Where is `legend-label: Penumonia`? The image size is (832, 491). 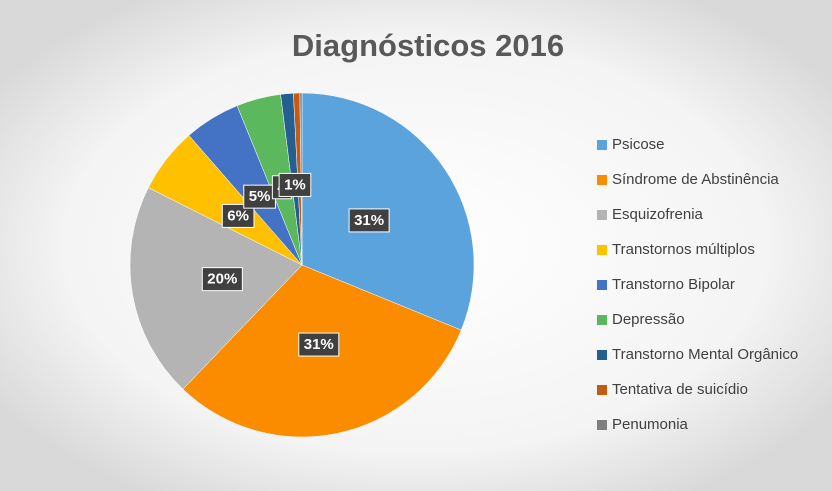 legend-label: Penumonia is located at coordinates (650, 424).